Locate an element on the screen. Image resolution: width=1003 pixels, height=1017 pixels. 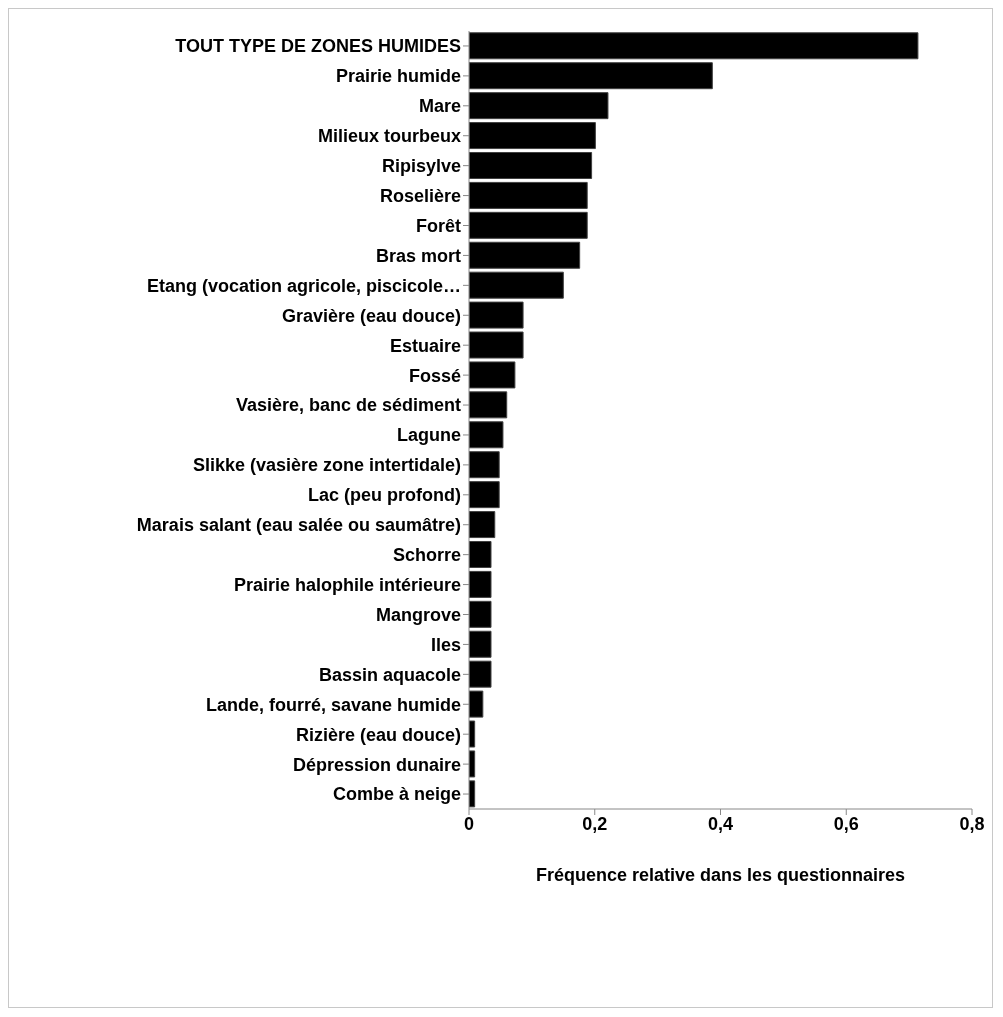
y-tick-label: Marais salant (eau salée ou saumâtre) is located at coordinates (299, 525).